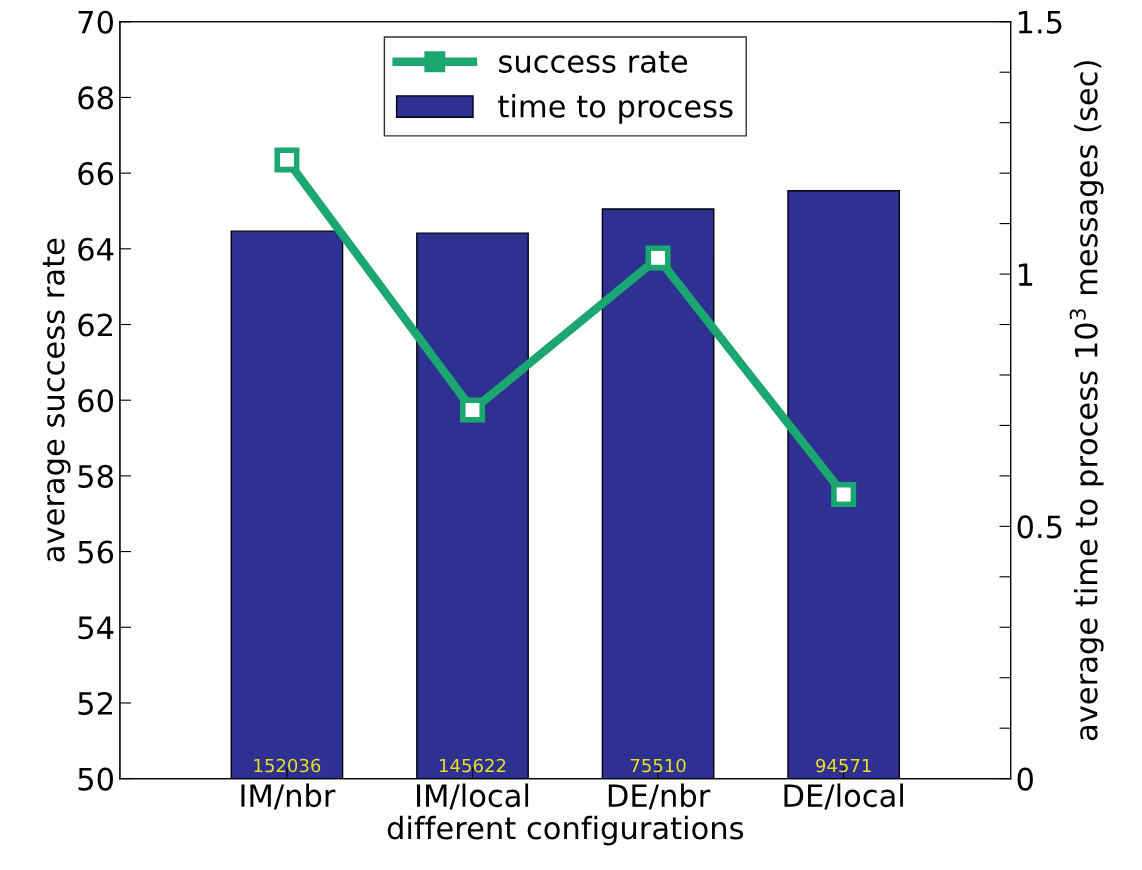 Image resolution: width=1142 pixels, height=870 pixels. I want to click on y-tick-label: 54, so click(96, 628).